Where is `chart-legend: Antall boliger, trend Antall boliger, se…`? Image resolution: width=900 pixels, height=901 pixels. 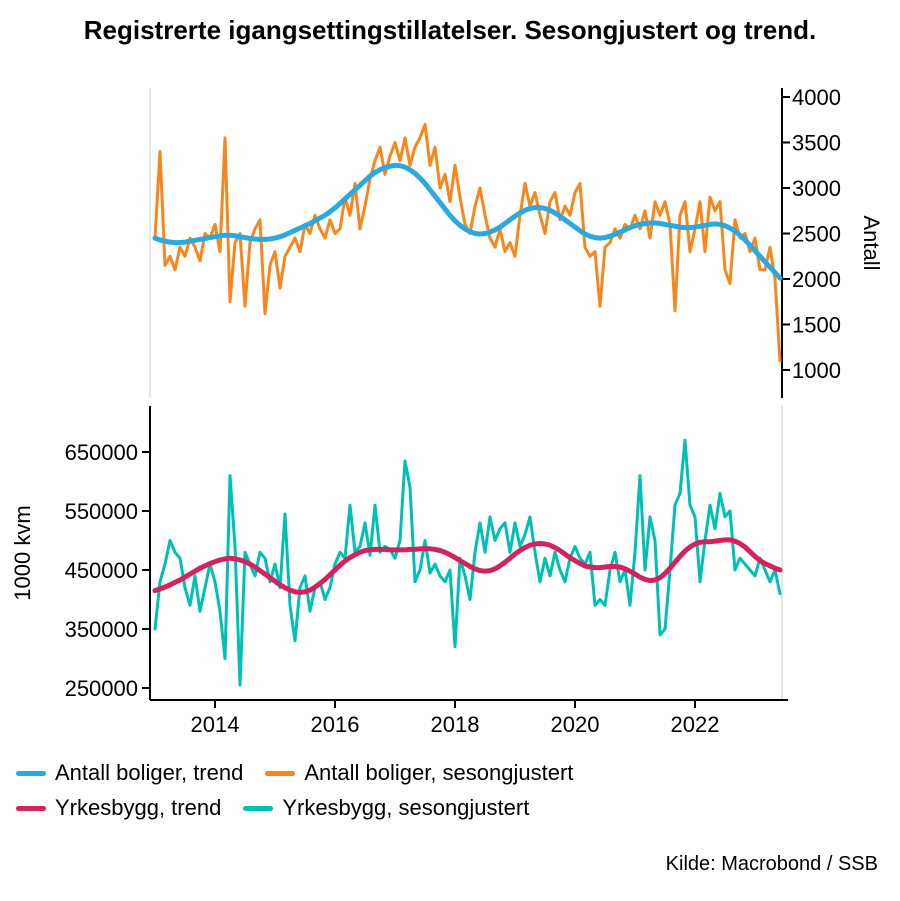 chart-legend: Antall boliger, trend Antall boliger, se… is located at coordinates (294, 790).